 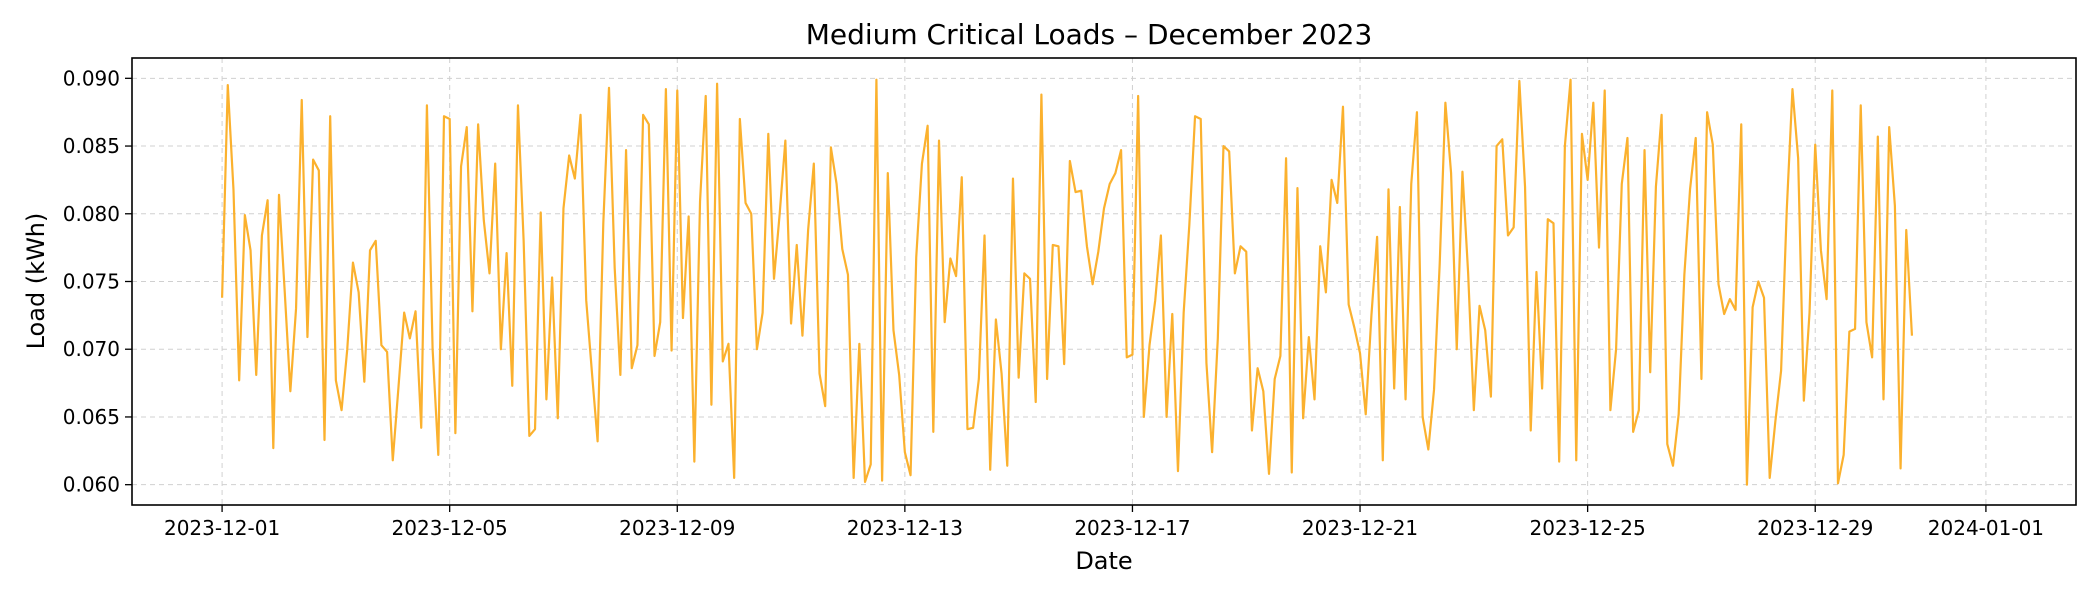 I want to click on chart-title: Medium Critical Loads – December 2023, so click(x=1089, y=34).